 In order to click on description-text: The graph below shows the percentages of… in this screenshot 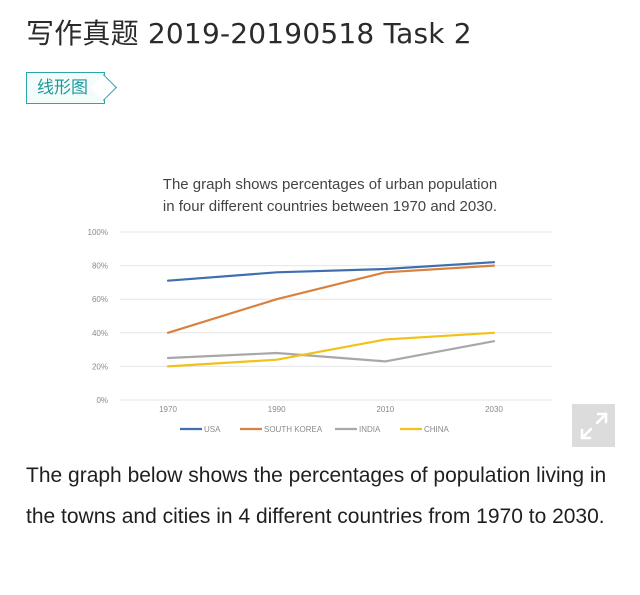, I will do `click(316, 496)`.